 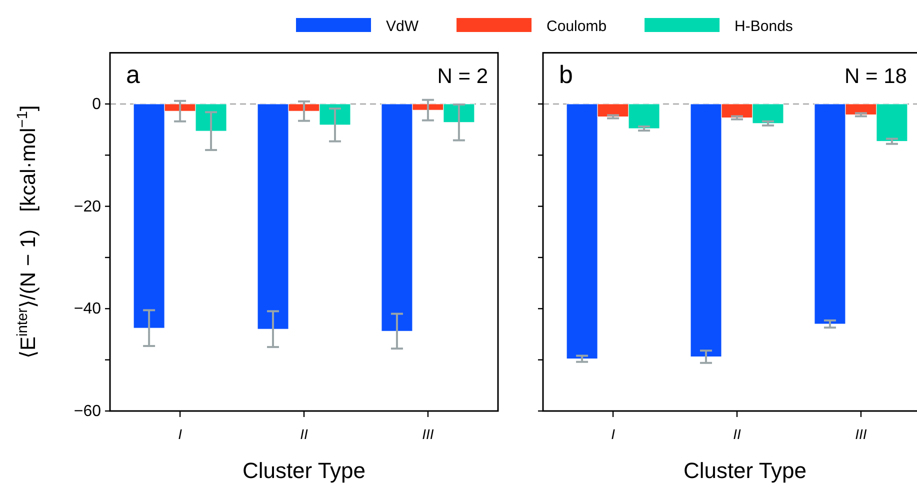 What do you see at coordinates (88, 411) in the screenshot?
I see `y-tick-label: −60` at bounding box center [88, 411].